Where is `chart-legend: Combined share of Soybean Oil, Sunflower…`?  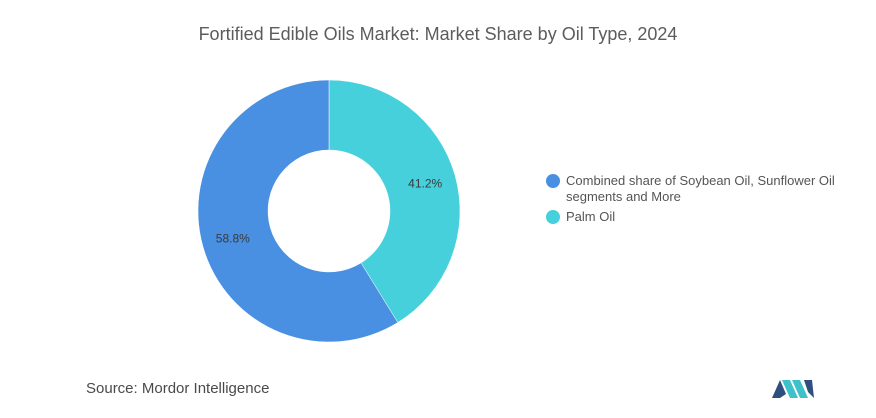 chart-legend: Combined share of Soybean Oil, Sunflower… is located at coordinates (696, 201).